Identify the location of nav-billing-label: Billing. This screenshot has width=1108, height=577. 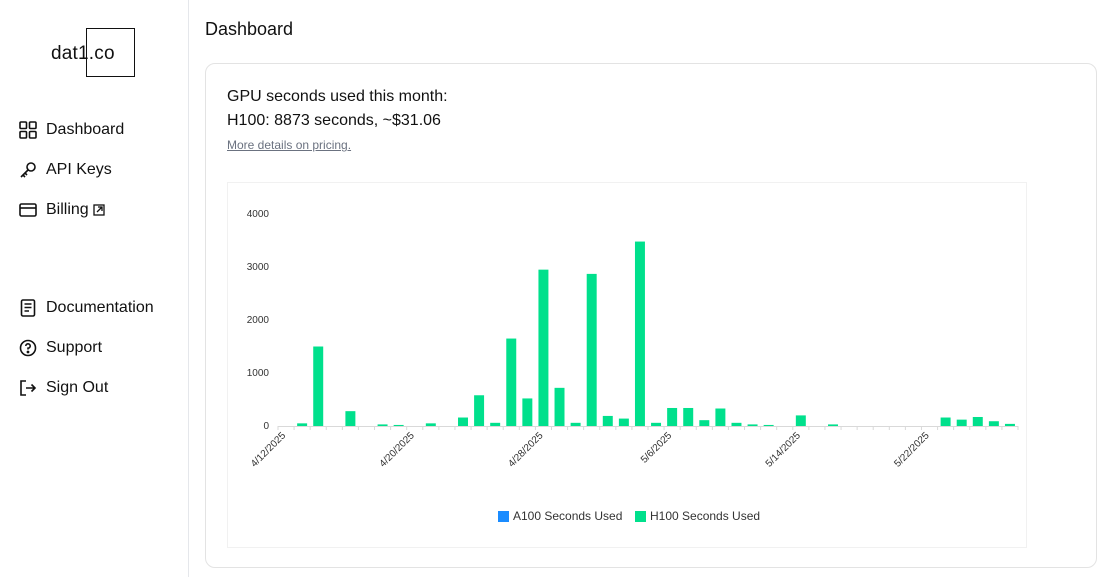
(67, 209).